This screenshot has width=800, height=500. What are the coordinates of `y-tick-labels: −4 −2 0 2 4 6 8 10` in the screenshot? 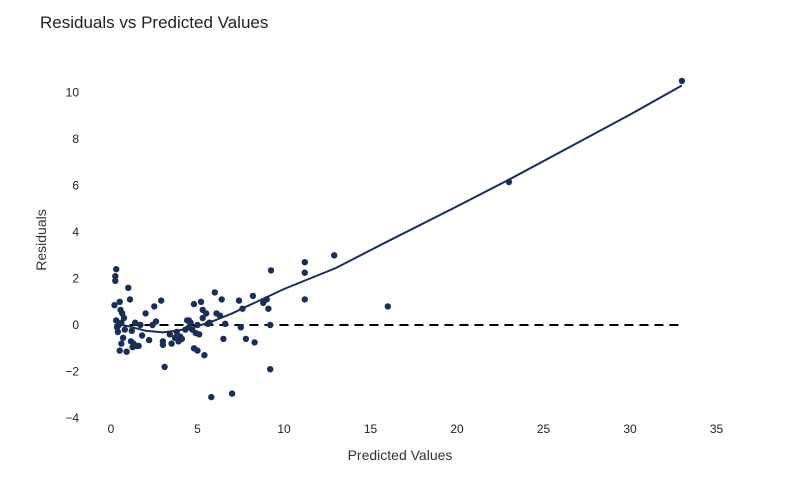 It's located at (72, 256).